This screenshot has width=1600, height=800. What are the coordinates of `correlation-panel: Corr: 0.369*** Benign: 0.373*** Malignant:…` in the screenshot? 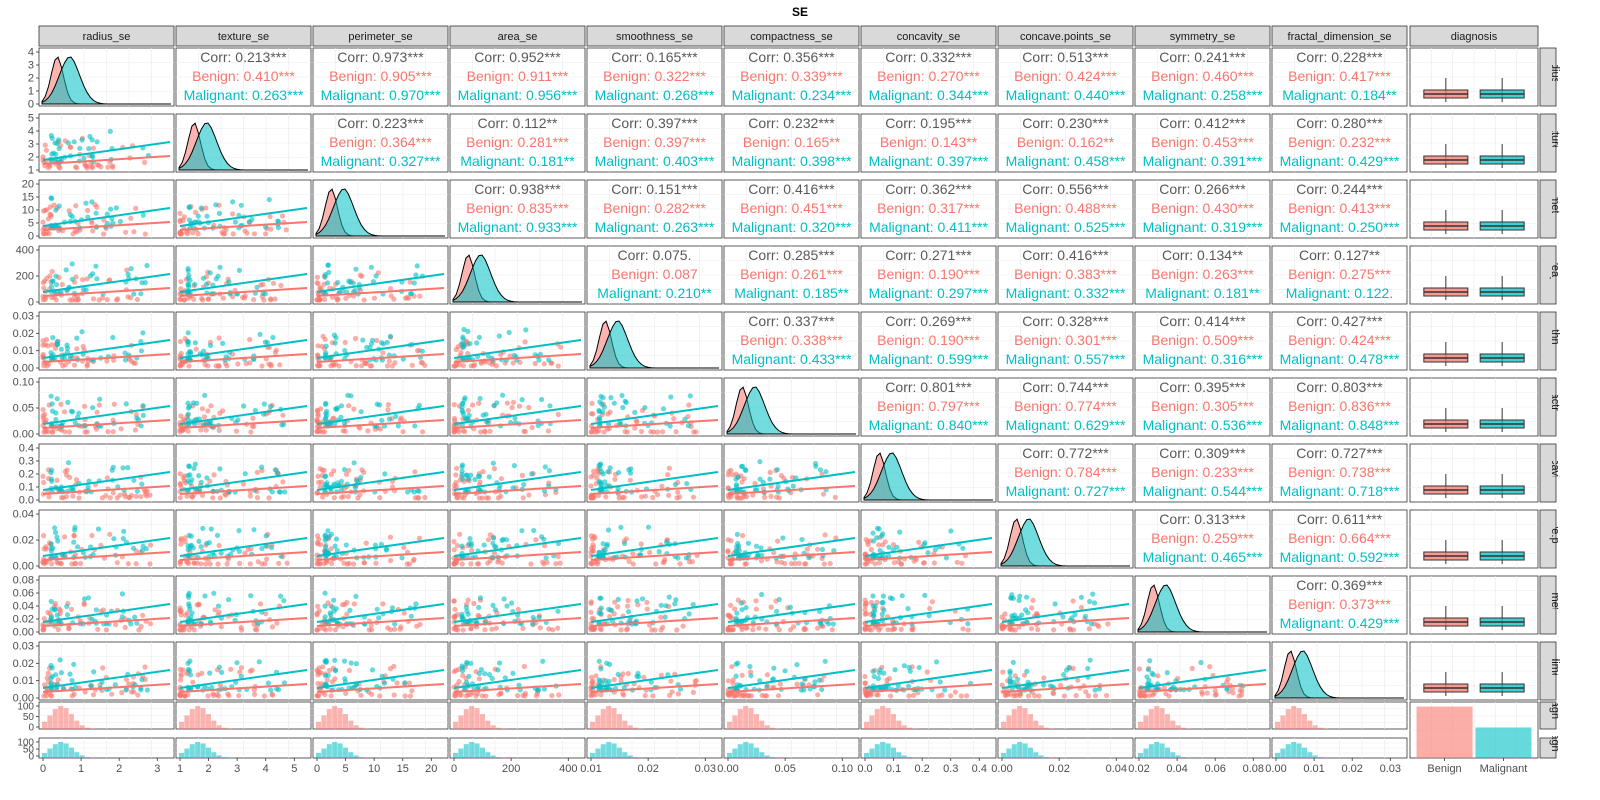 It's located at (1339, 605).